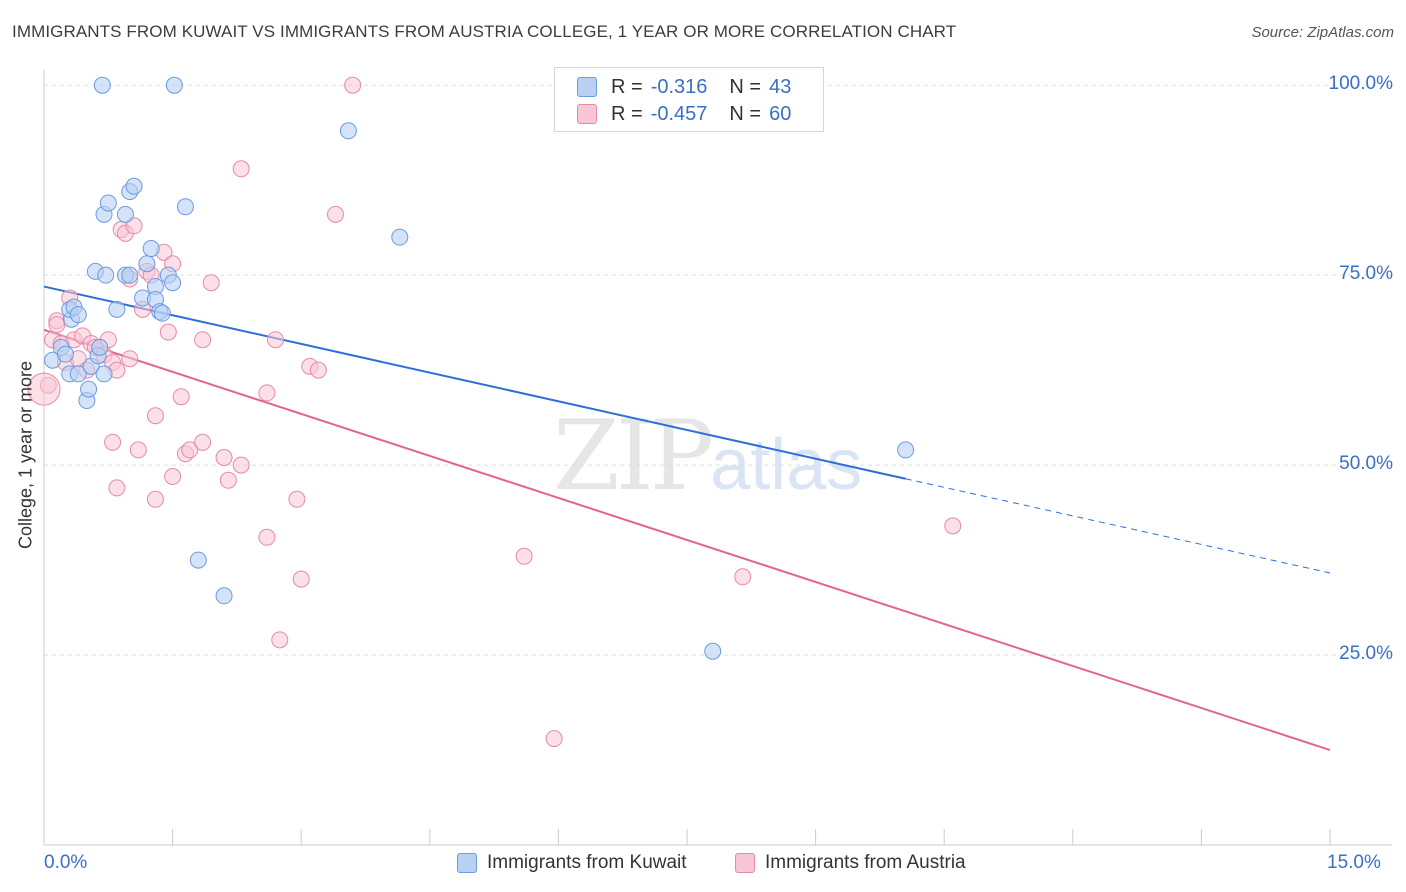  What do you see at coordinates (1354, 862) in the screenshot?
I see `x-tick-label-max: 15.0%` at bounding box center [1354, 862].